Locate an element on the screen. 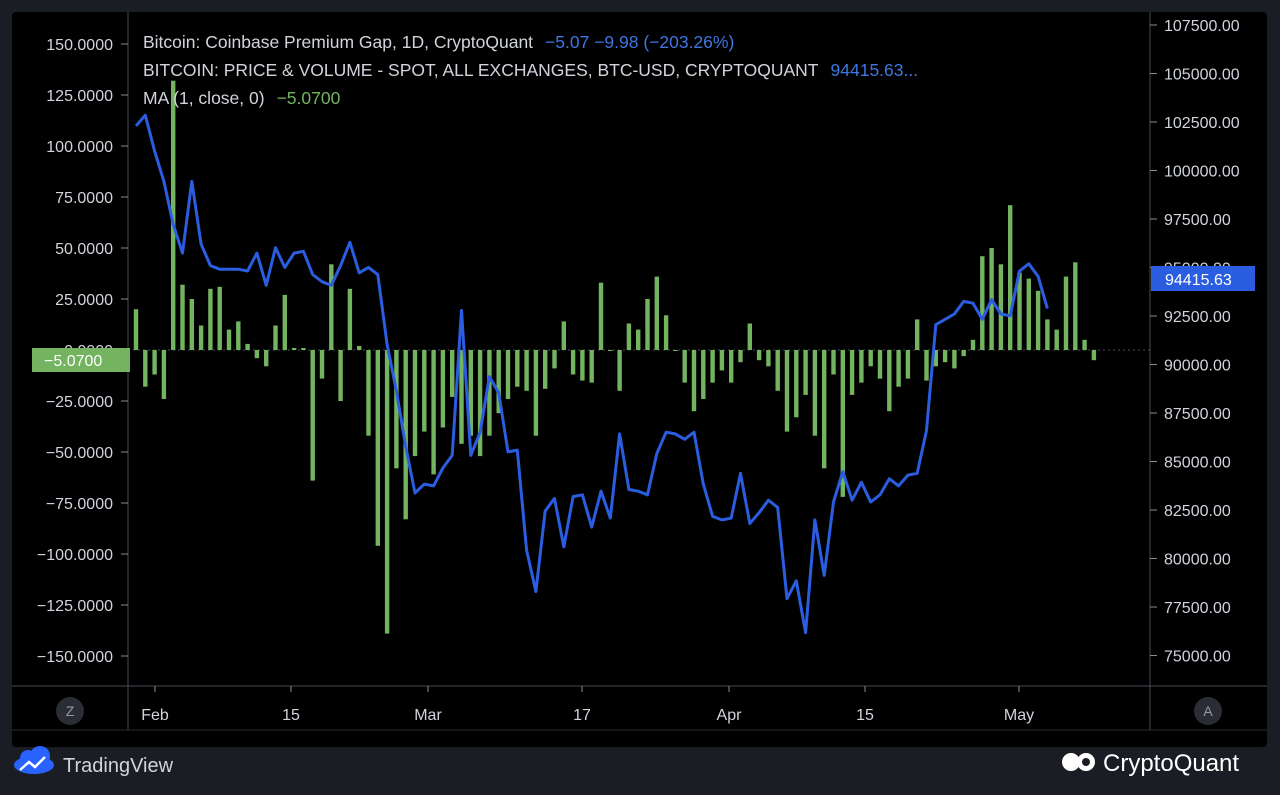 This screenshot has width=1280, height=795. right-axis-tick-label: 92500.00 is located at coordinates (1197, 317).